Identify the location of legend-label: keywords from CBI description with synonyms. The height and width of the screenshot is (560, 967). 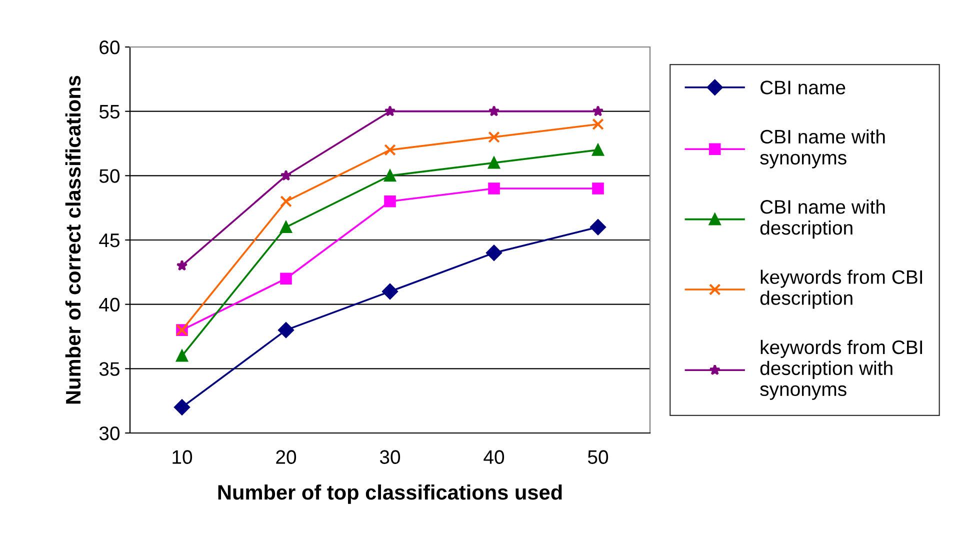
(841, 370).